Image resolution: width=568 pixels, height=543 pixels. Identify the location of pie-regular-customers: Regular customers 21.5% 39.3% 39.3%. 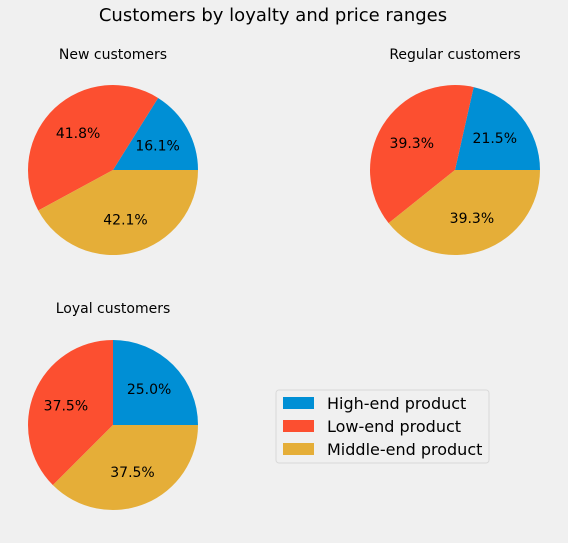
(455, 151).